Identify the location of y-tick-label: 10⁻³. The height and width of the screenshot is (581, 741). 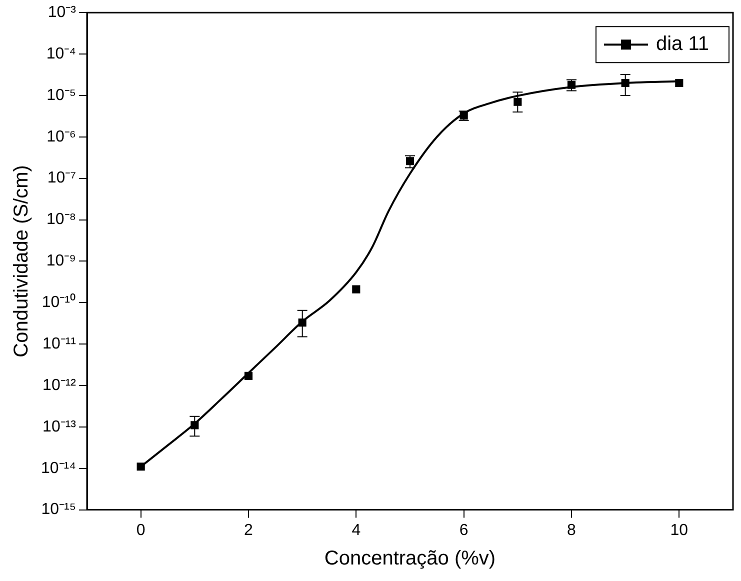
(62, 13).